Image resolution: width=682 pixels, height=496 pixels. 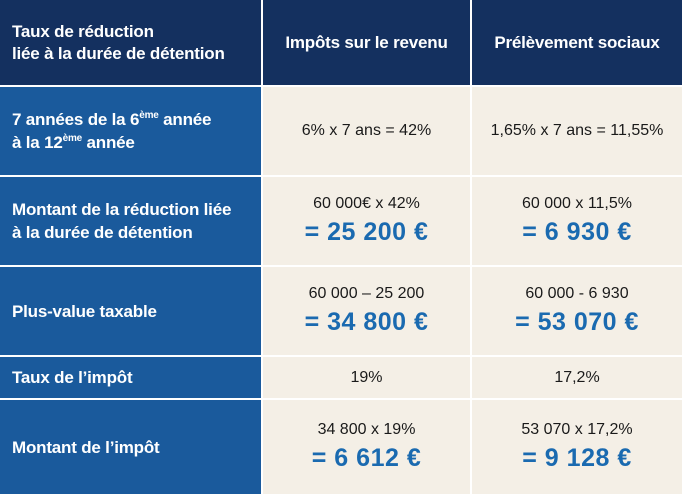 I want to click on tax-rate-social-levies-value: 17,2%, so click(x=577, y=377).